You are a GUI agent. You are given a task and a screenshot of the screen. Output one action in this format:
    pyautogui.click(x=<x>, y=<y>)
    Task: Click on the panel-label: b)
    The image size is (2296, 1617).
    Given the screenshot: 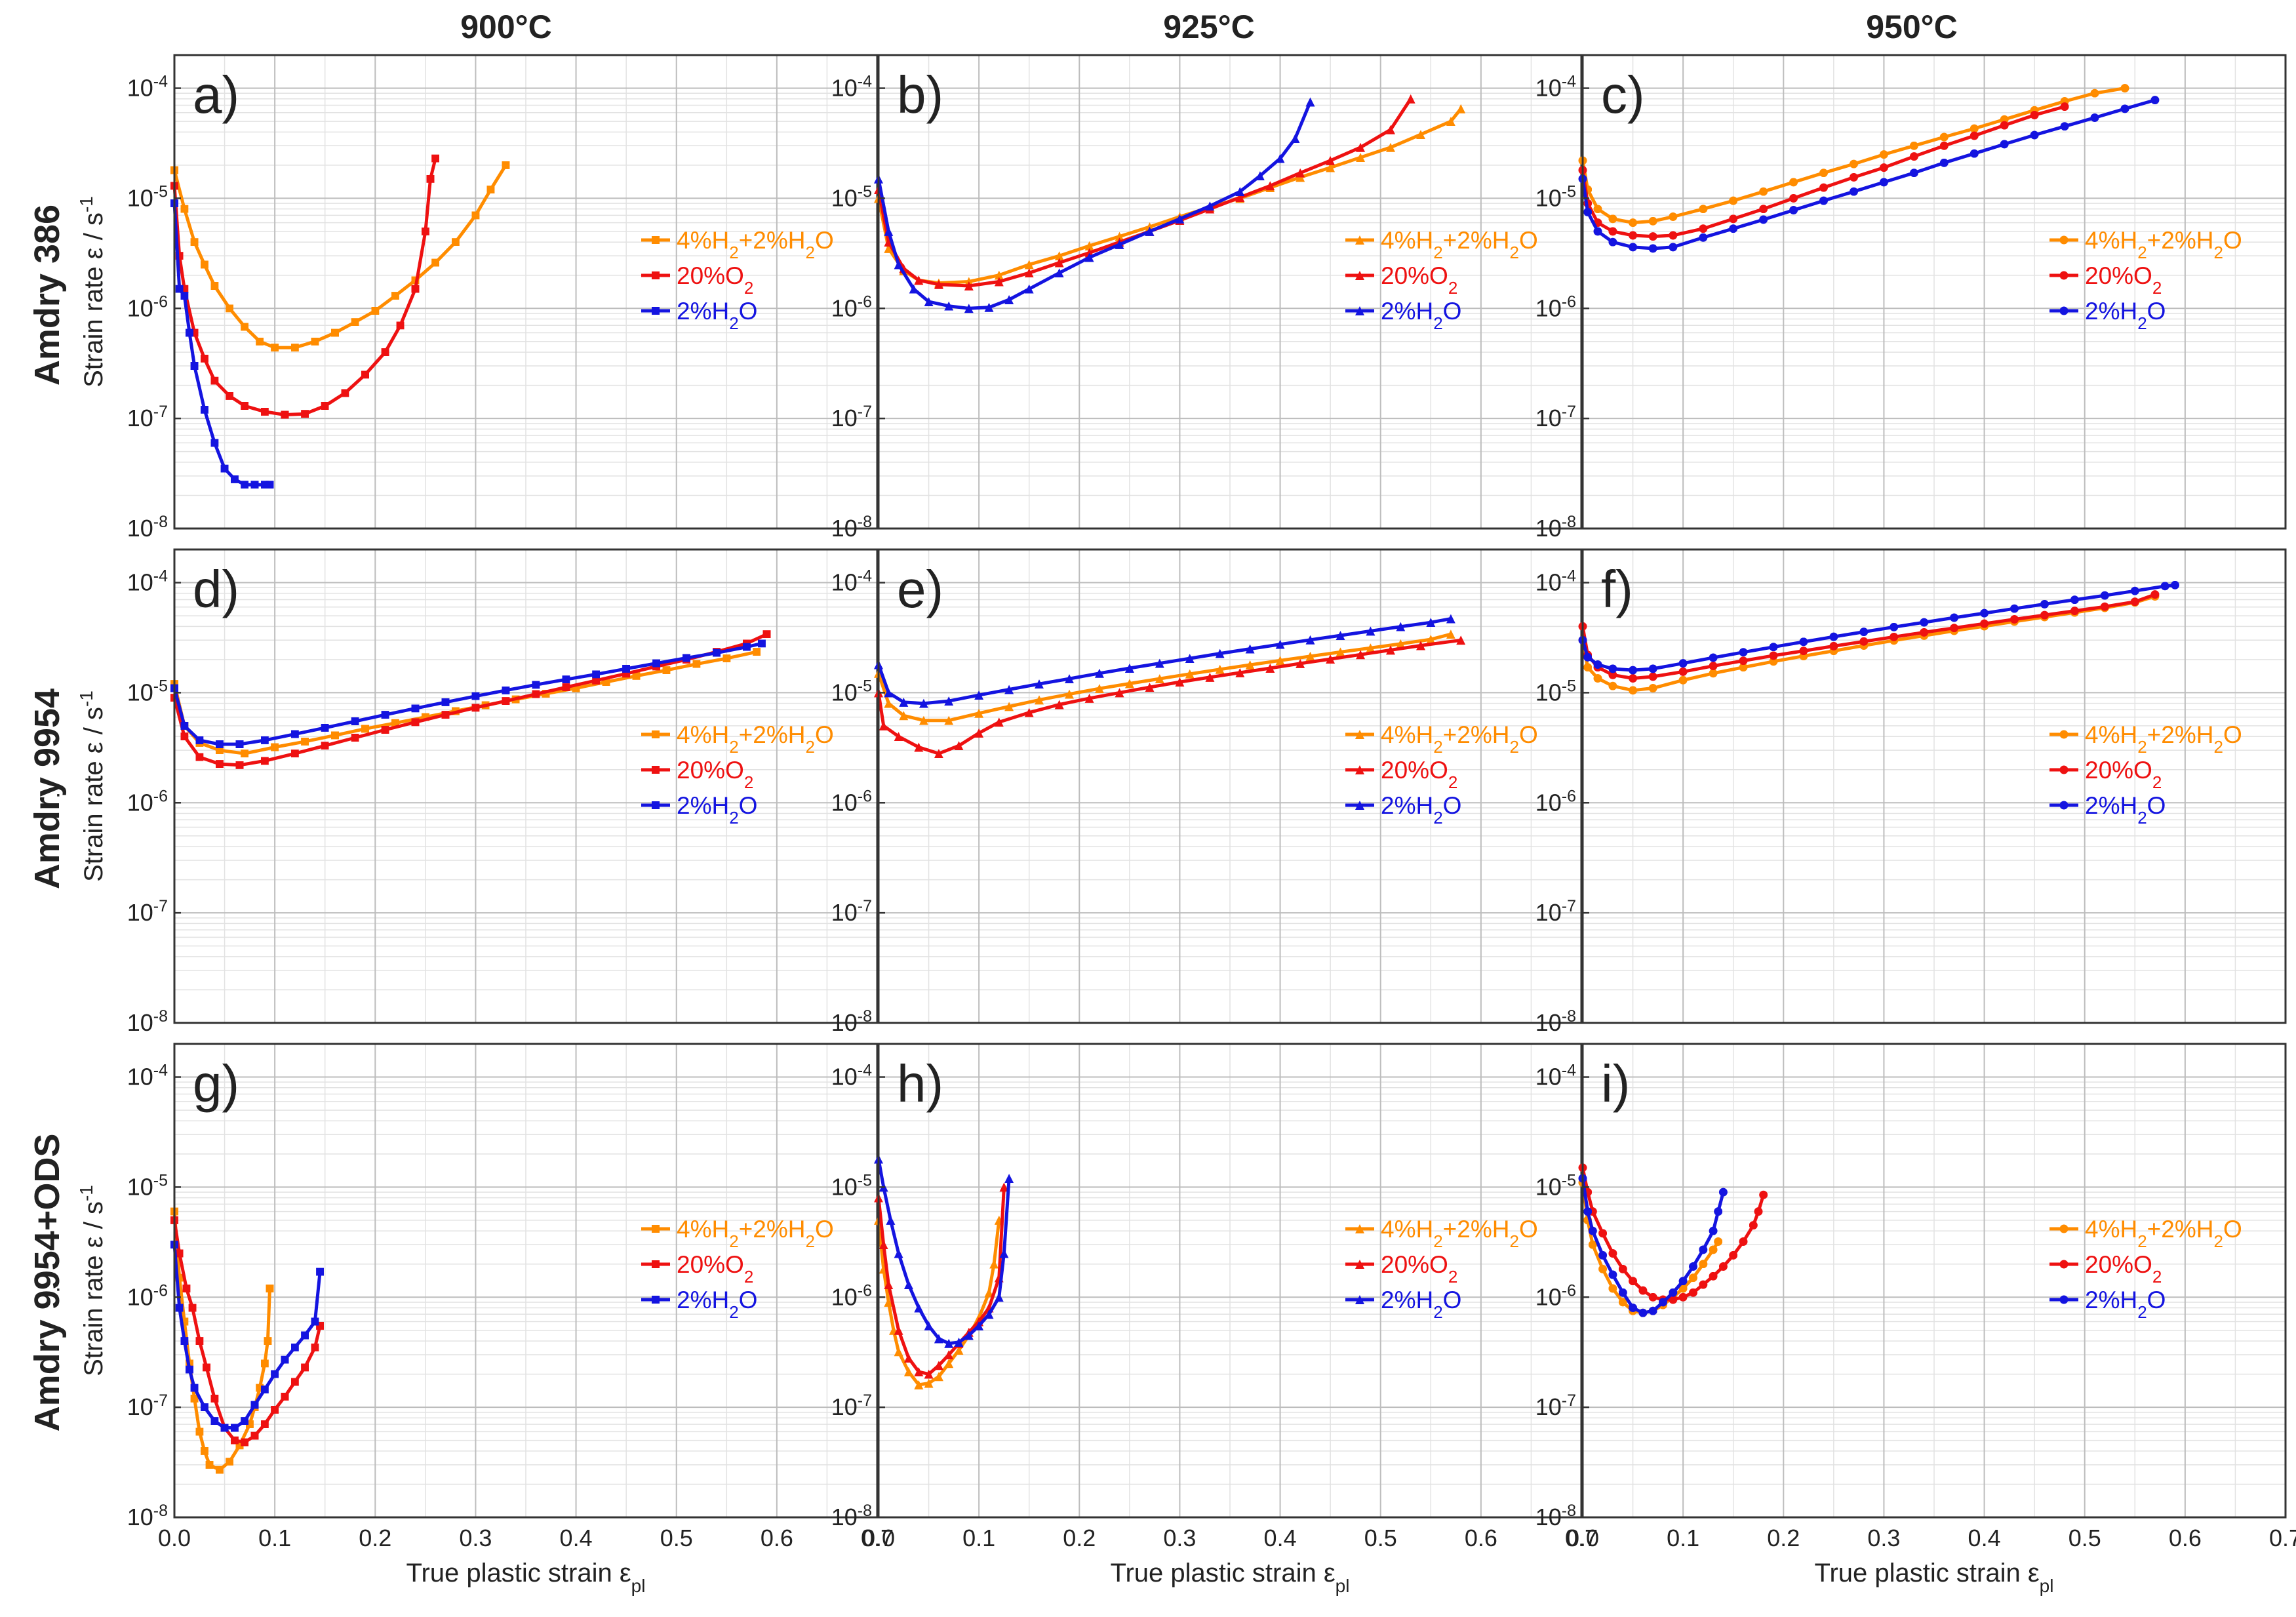 What is the action you would take?
    pyautogui.click(x=920, y=95)
    